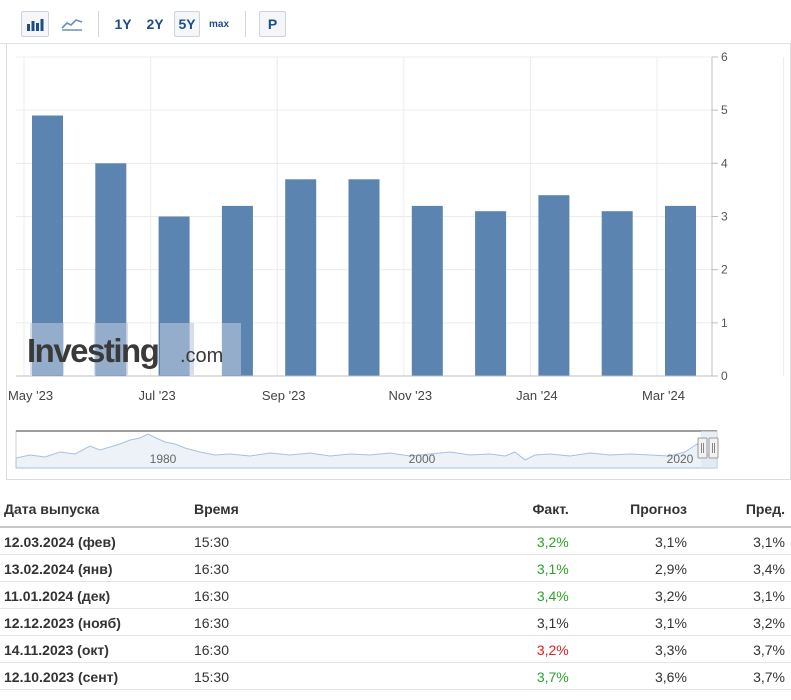 The image size is (791, 700). I want to click on bar-chart-icon, so click(35, 25).